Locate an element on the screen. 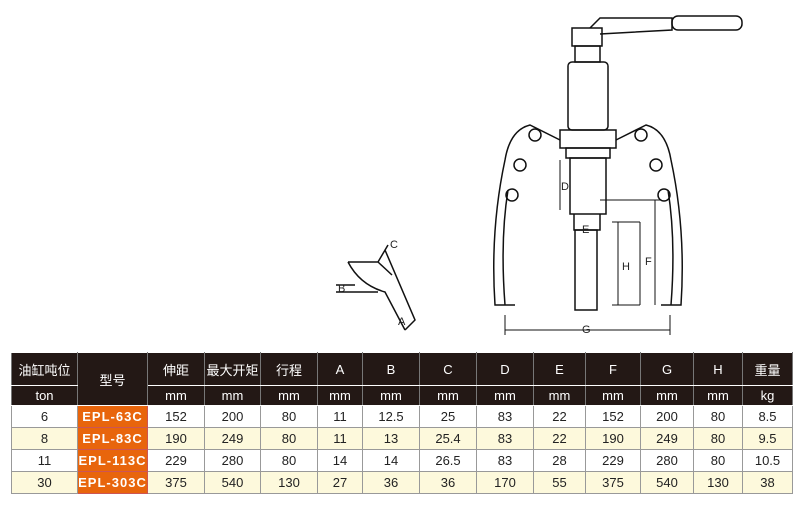  model-cell: EPL-303C is located at coordinates (112, 482).